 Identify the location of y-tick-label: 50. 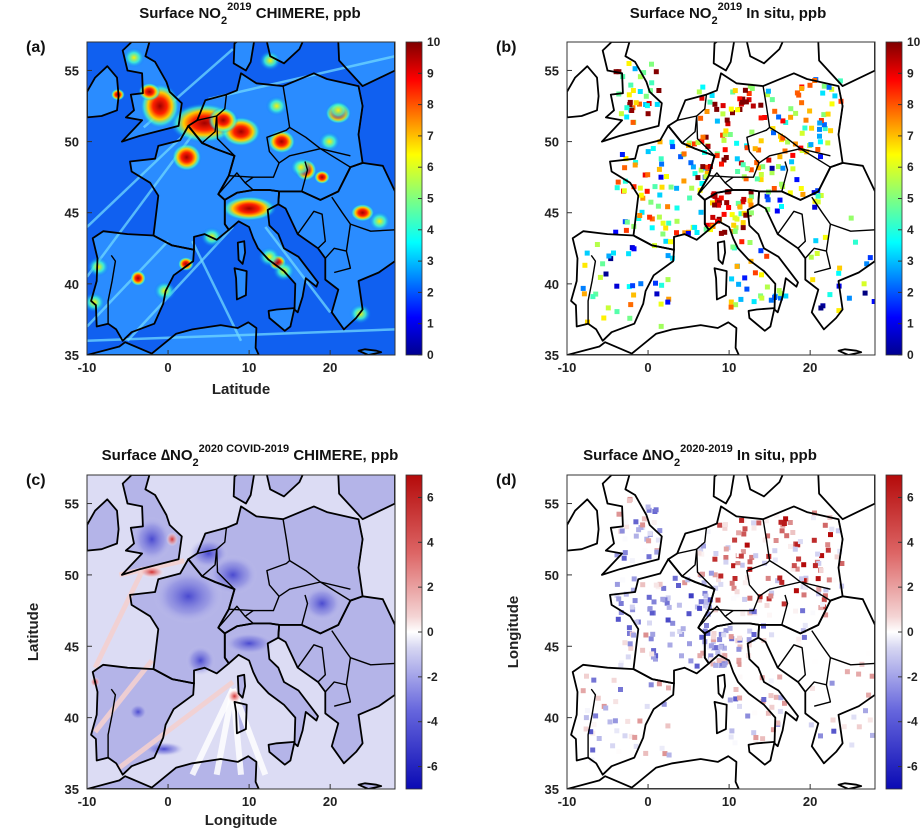
(552, 142).